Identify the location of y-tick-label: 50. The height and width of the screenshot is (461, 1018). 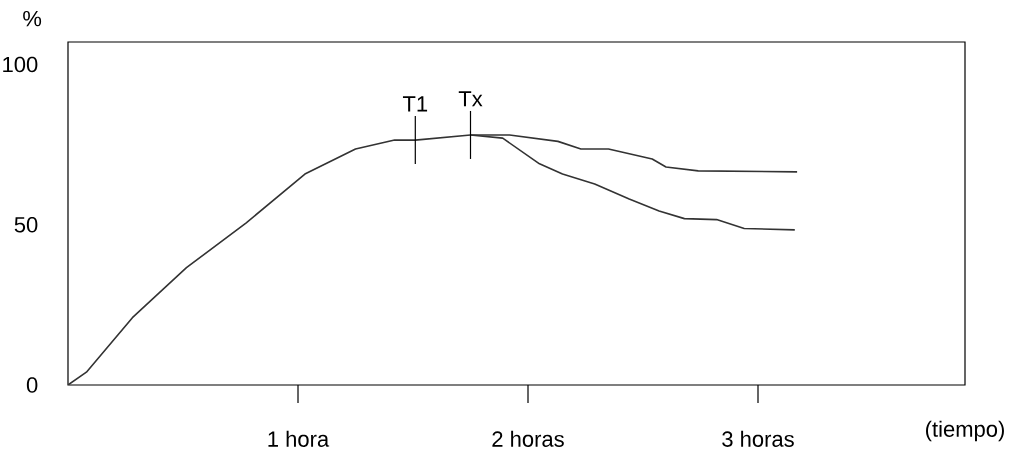
(26, 224).